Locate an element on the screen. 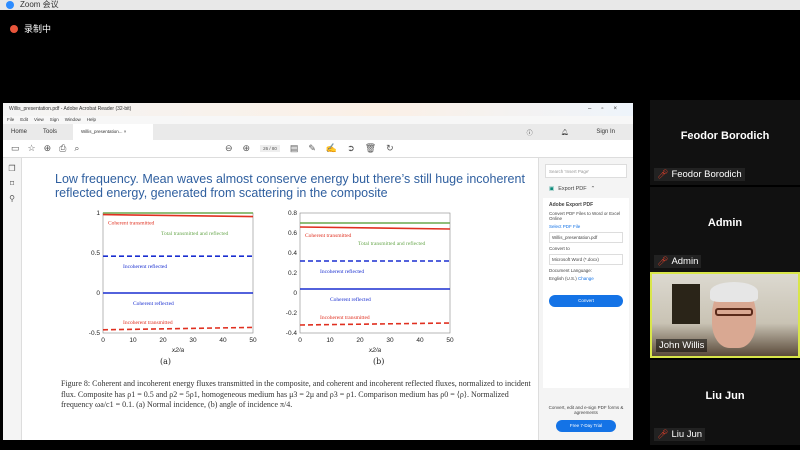 This screenshot has height=450, width=800. participant-hair is located at coordinates (734, 292).